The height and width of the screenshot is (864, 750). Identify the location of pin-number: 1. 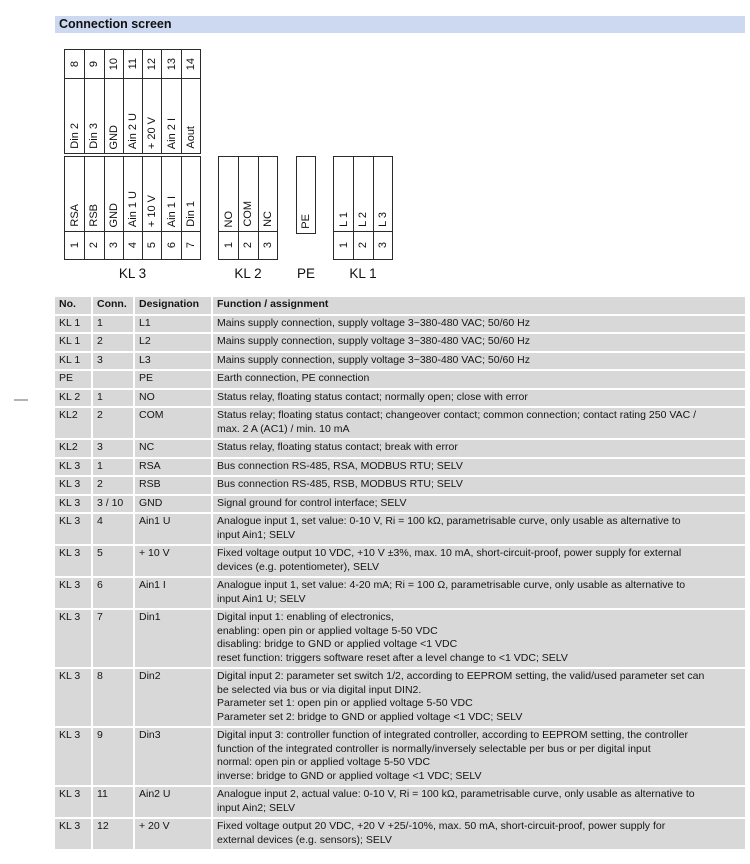
(228, 245).